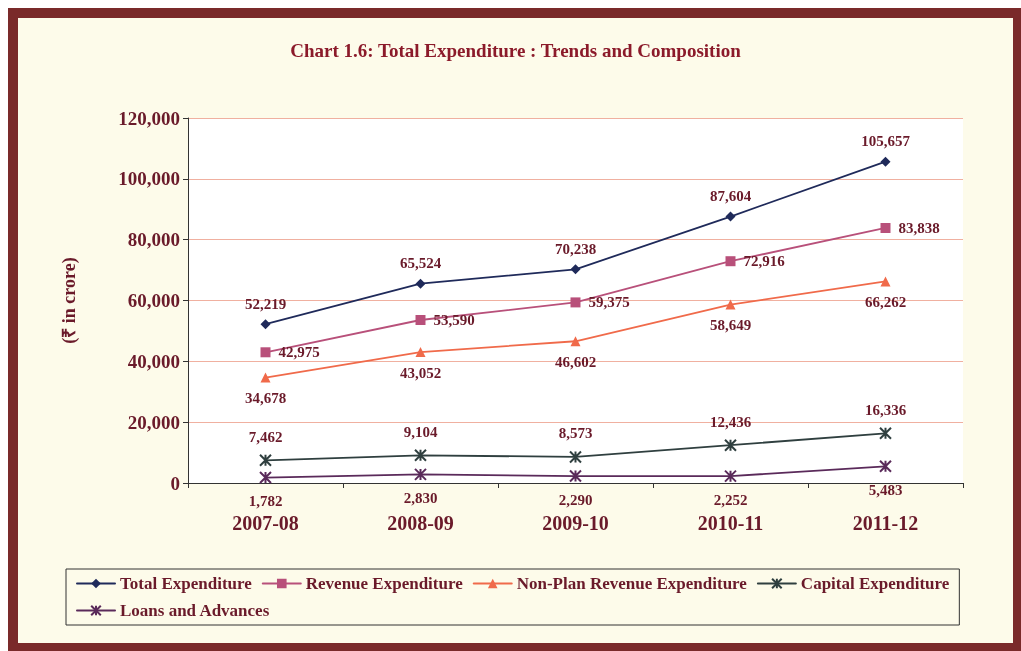  I want to click on data-label: 65,524, so click(420, 263).